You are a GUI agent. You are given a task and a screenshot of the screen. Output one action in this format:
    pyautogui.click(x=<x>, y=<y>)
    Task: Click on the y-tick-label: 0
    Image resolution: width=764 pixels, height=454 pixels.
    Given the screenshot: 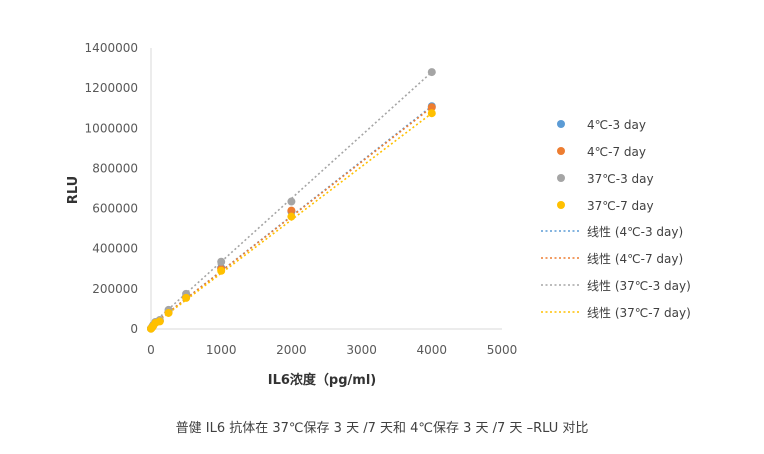 What is the action you would take?
    pyautogui.click(x=134, y=329)
    